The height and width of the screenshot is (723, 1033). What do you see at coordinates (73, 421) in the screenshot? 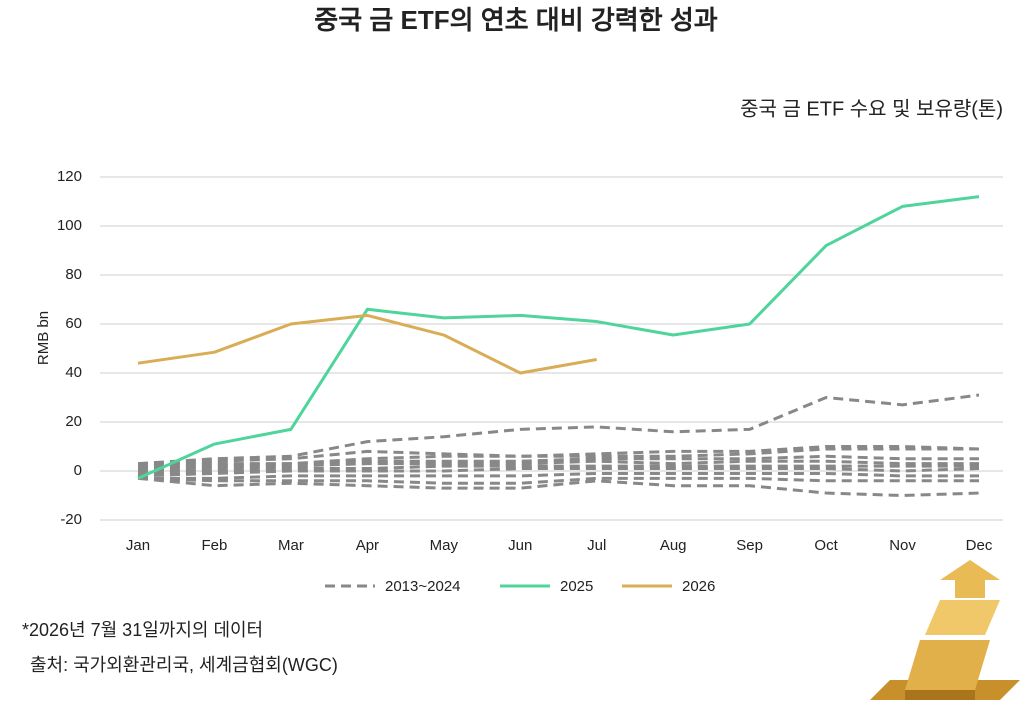
I see `y-tick-label: 20` at bounding box center [73, 421].